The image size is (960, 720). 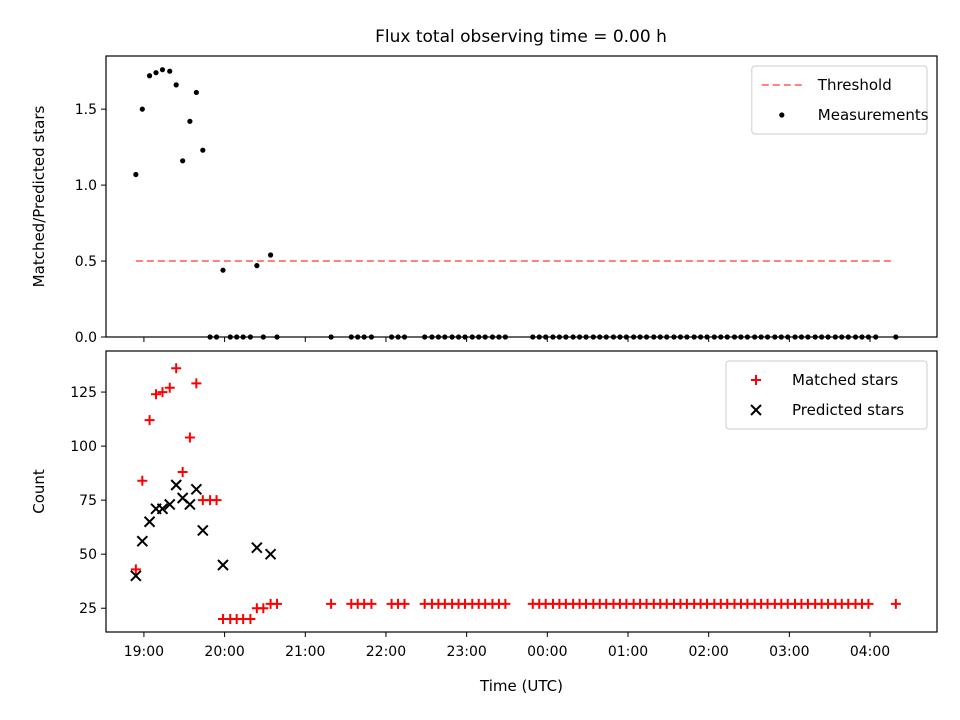 What do you see at coordinates (521, 37) in the screenshot?
I see `figure-title: Flux total observing time = 0.00 h` at bounding box center [521, 37].